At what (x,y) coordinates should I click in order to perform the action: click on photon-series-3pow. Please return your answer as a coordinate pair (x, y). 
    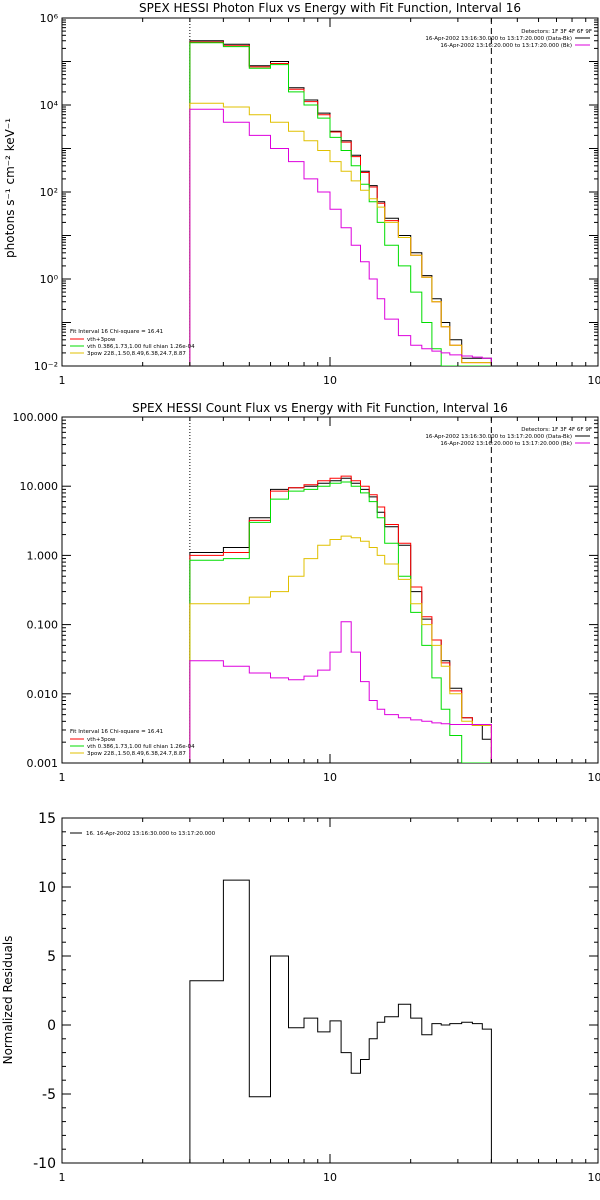
    Looking at the image, I should click on (340, 234).